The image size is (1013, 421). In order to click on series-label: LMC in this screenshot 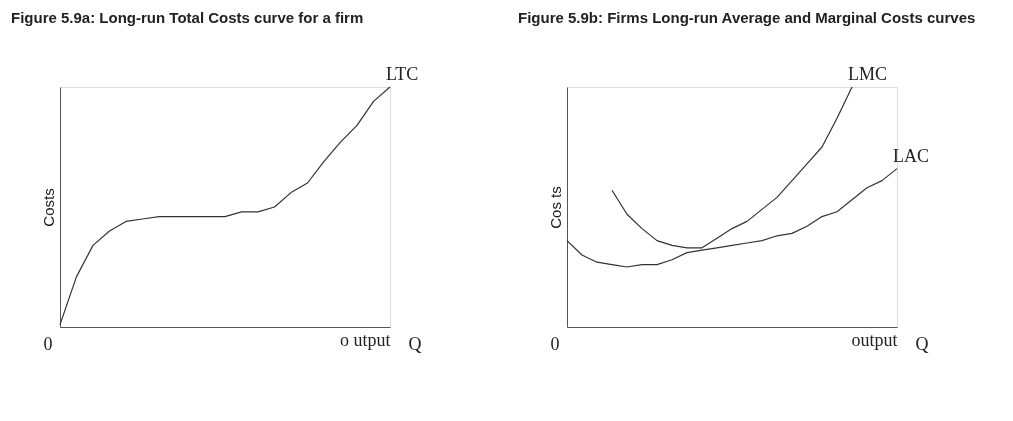, I will do `click(868, 74)`.